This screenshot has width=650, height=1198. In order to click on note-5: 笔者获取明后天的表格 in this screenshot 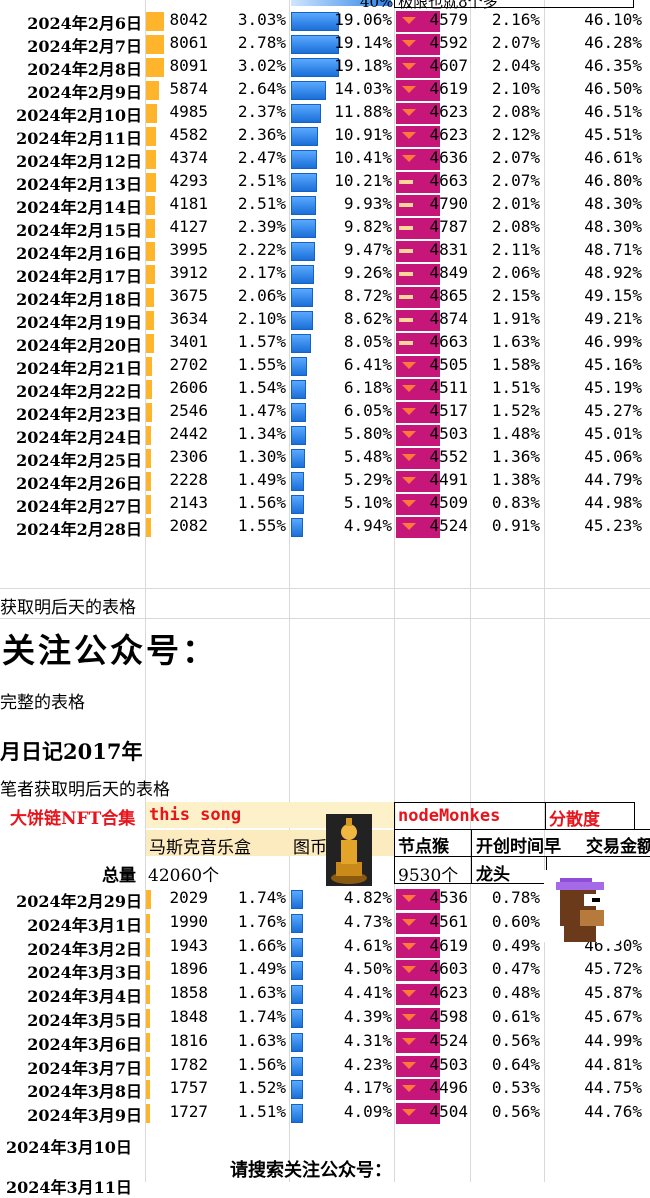, I will do `click(85, 790)`.